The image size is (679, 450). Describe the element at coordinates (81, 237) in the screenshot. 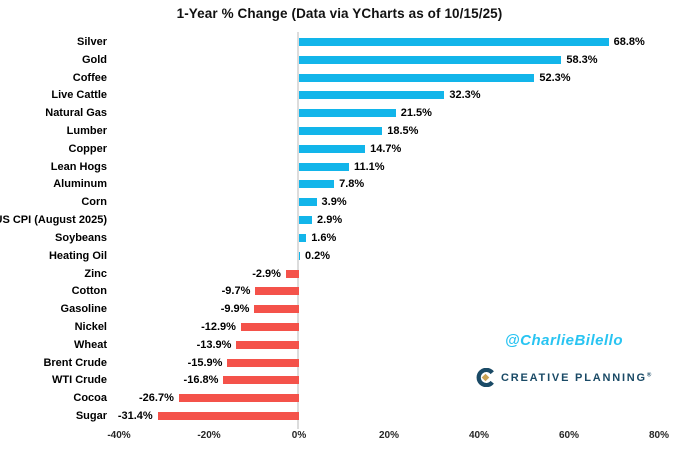

I see `category-label: Soybeans` at that location.